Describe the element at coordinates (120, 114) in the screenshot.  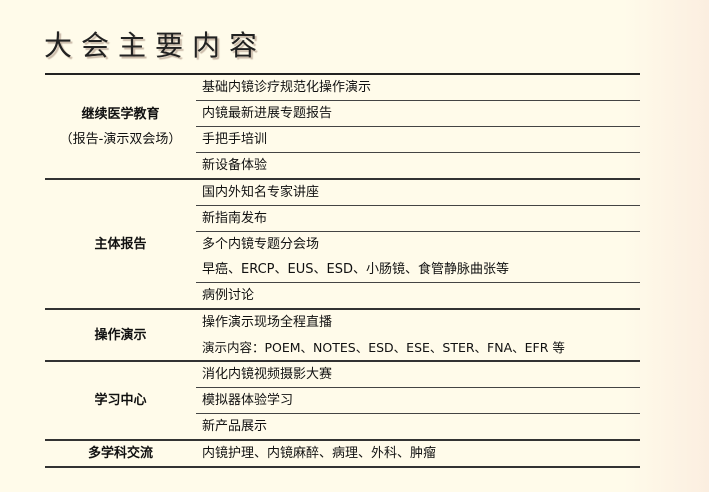
I see `group-label: 继续医学教育` at that location.